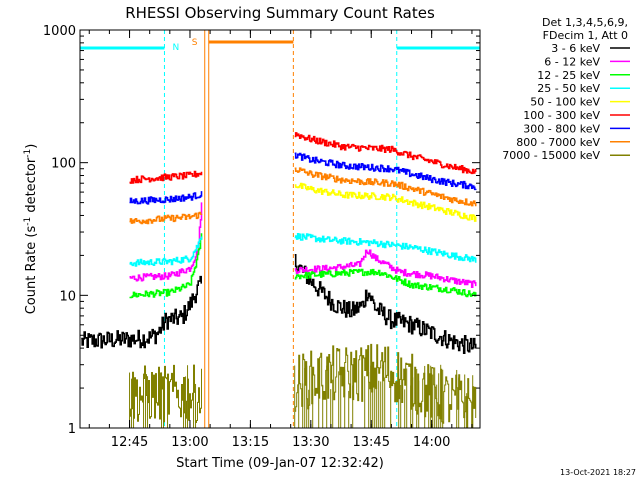  I want to click on saa-label: S, so click(195, 43).